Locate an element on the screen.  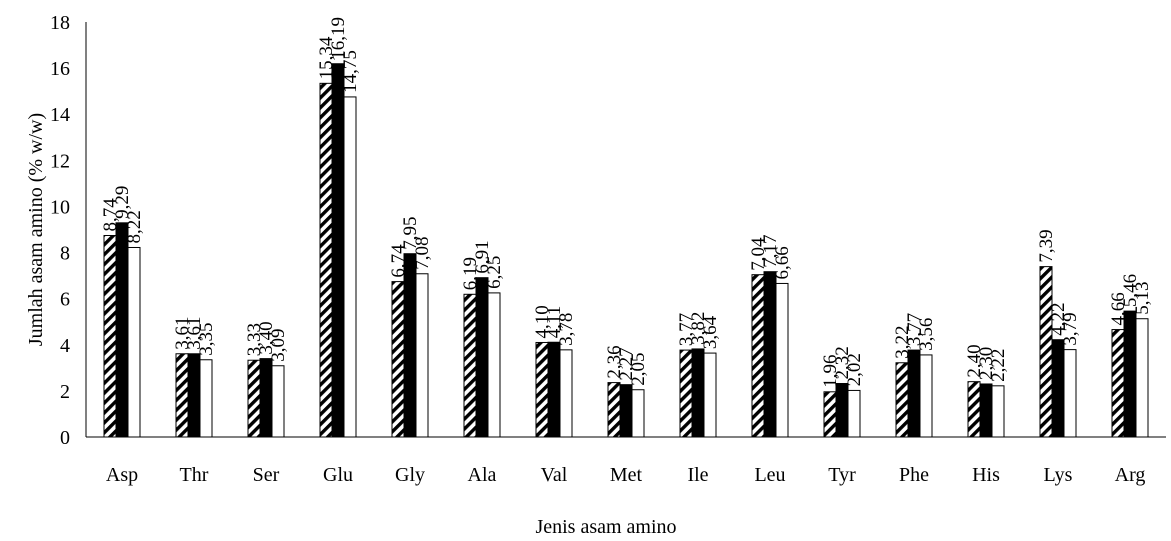
data-label: 3,22 is located at coordinates (902, 342).